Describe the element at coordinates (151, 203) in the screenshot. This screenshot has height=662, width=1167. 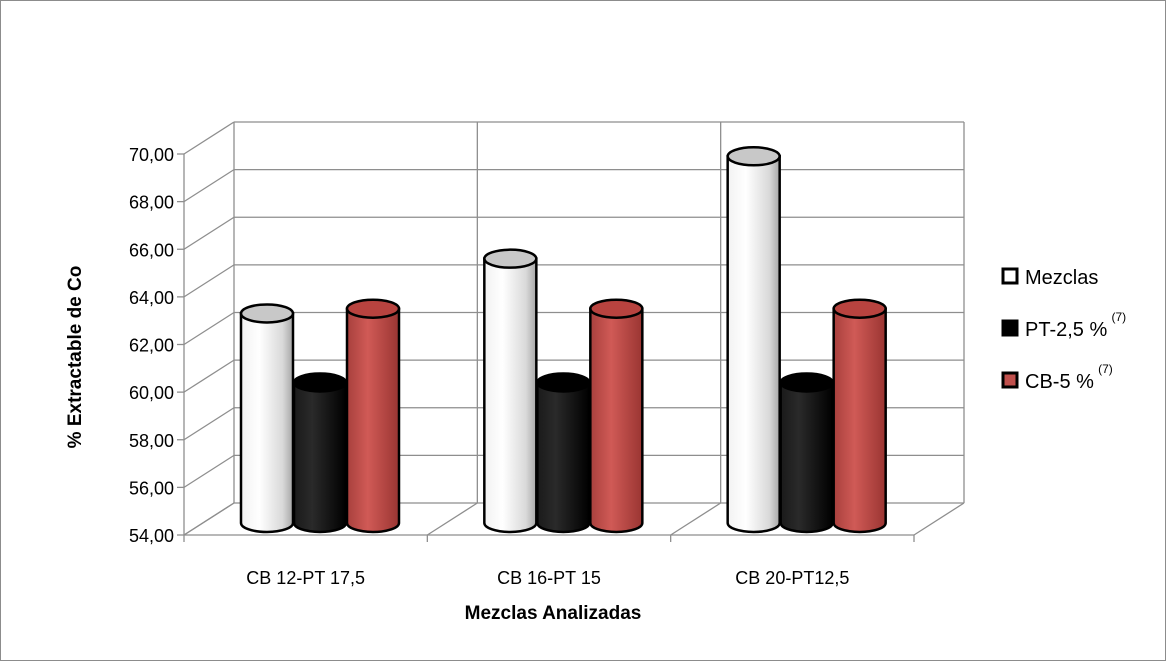
I see `y-tick-label: 68,00` at that location.